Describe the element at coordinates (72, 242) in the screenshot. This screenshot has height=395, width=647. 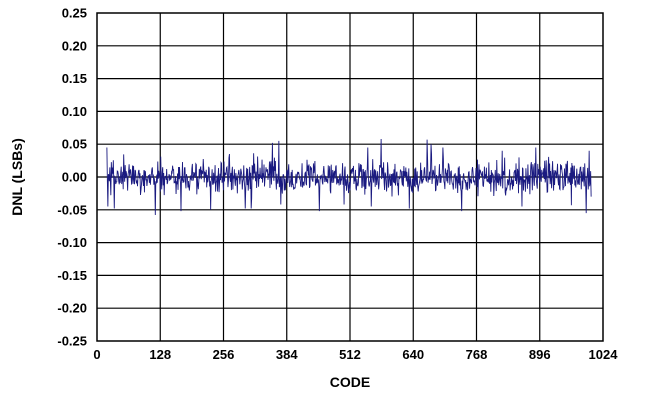
I see `y-tick-label: -0.10` at that location.